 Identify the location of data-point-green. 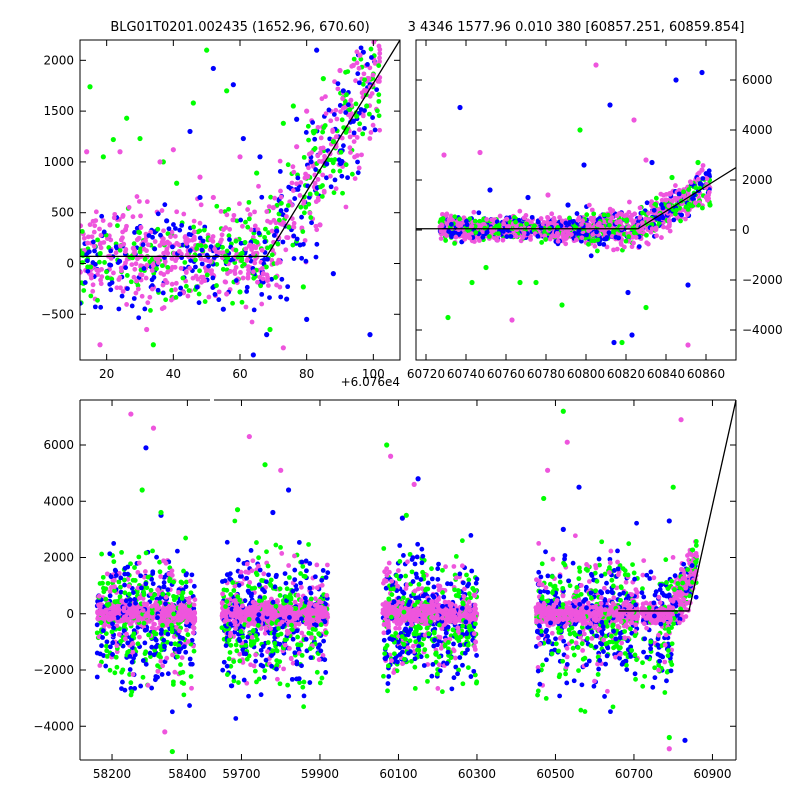
(580, 130).